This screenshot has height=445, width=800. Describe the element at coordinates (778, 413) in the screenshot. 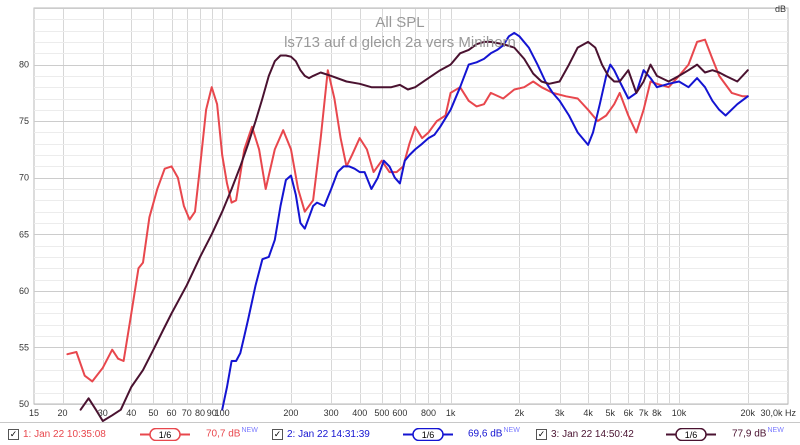

I see `x-tick-label: 30,0k Hz` at that location.